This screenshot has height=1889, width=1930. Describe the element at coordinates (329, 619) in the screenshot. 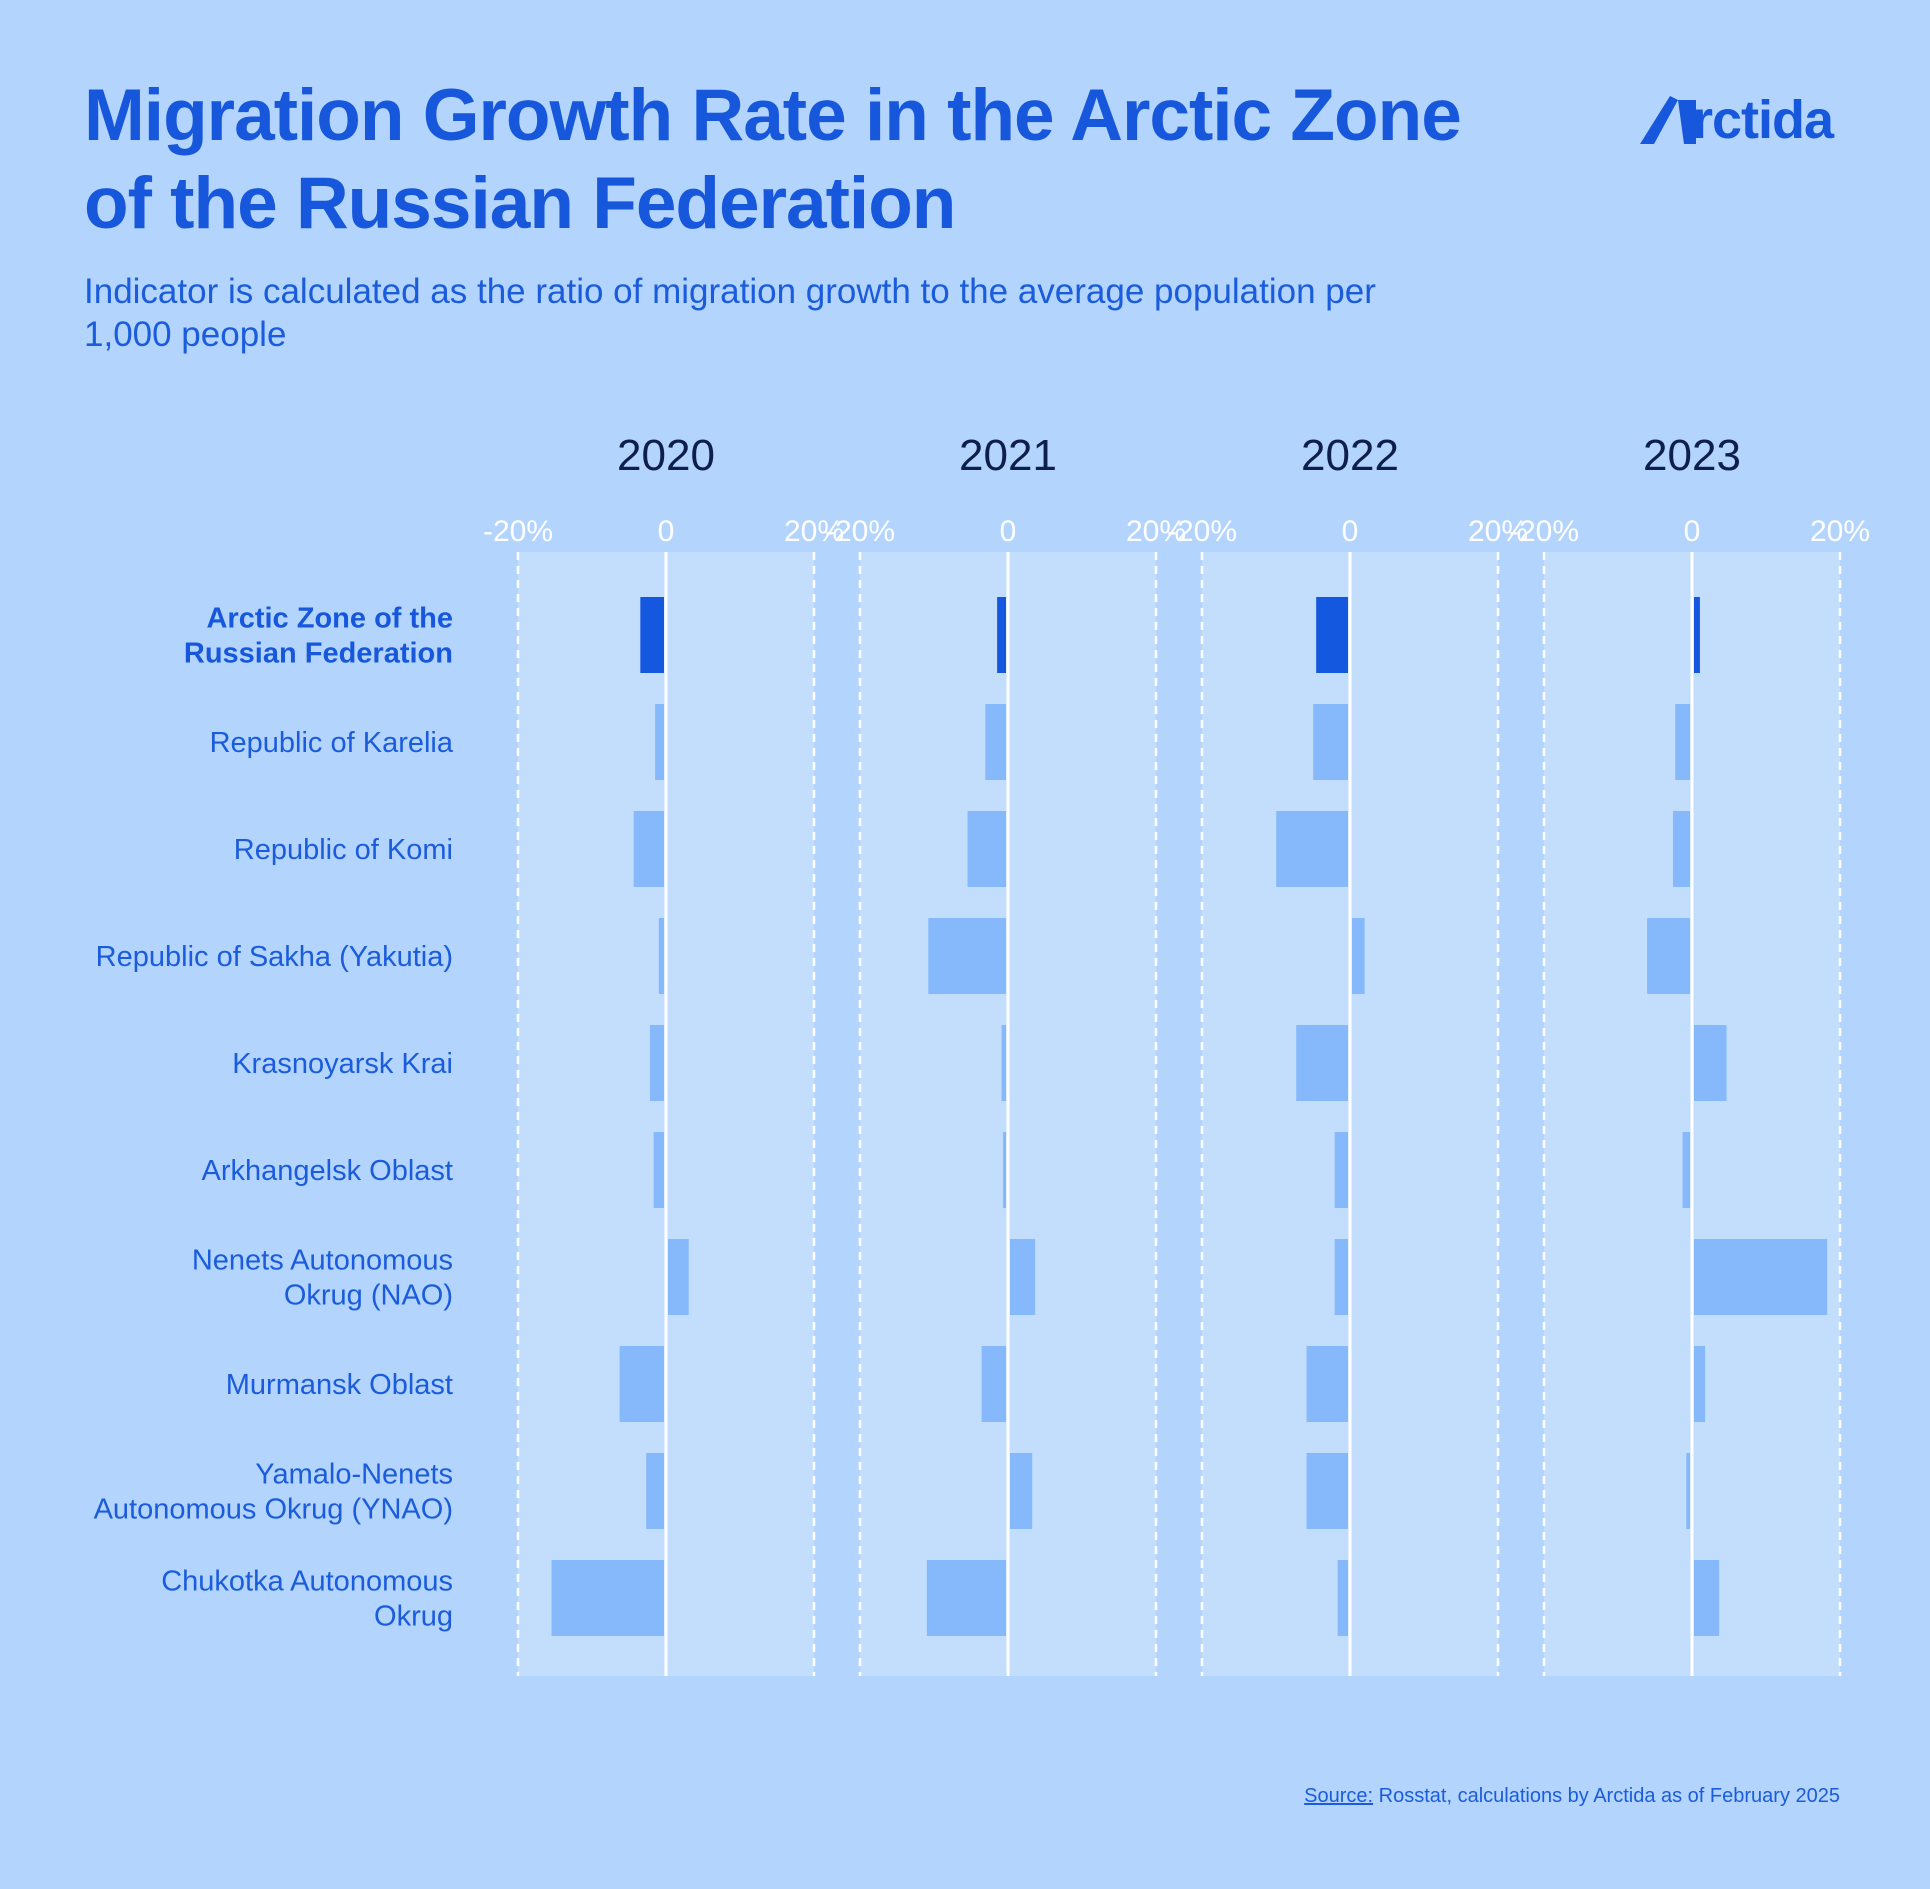

I see `category-label: Arctic Zone of the` at that location.